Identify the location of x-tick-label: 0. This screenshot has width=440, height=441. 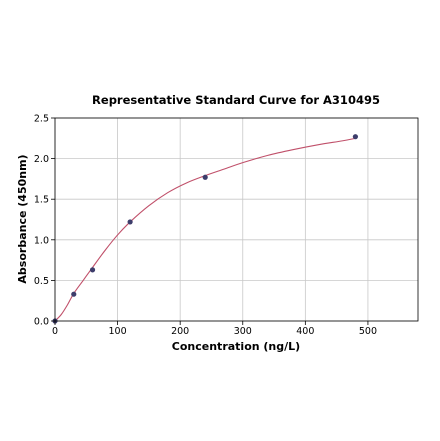
(55, 331).